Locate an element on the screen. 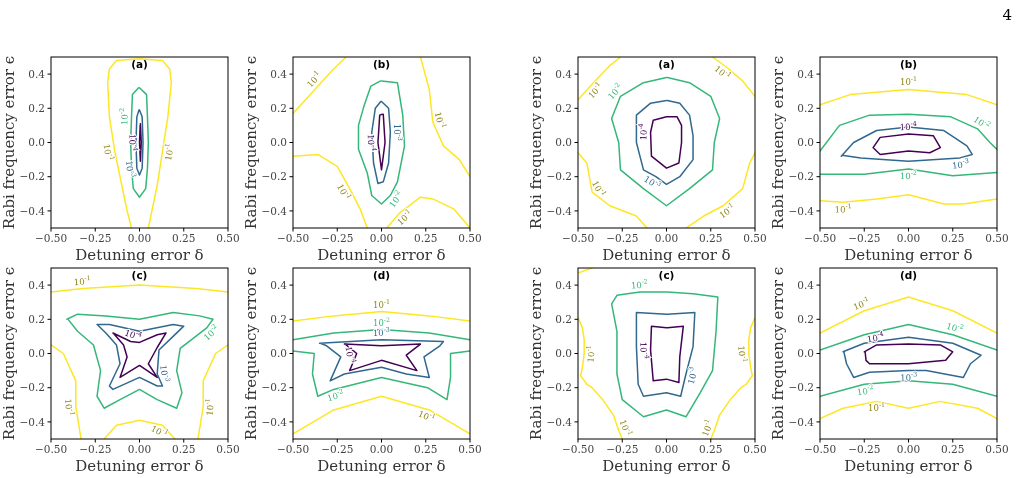 Image resolution: width=1019 pixels, height=478 pixels. annotation: 10$^{-4}$ is located at coordinates (133, 334).